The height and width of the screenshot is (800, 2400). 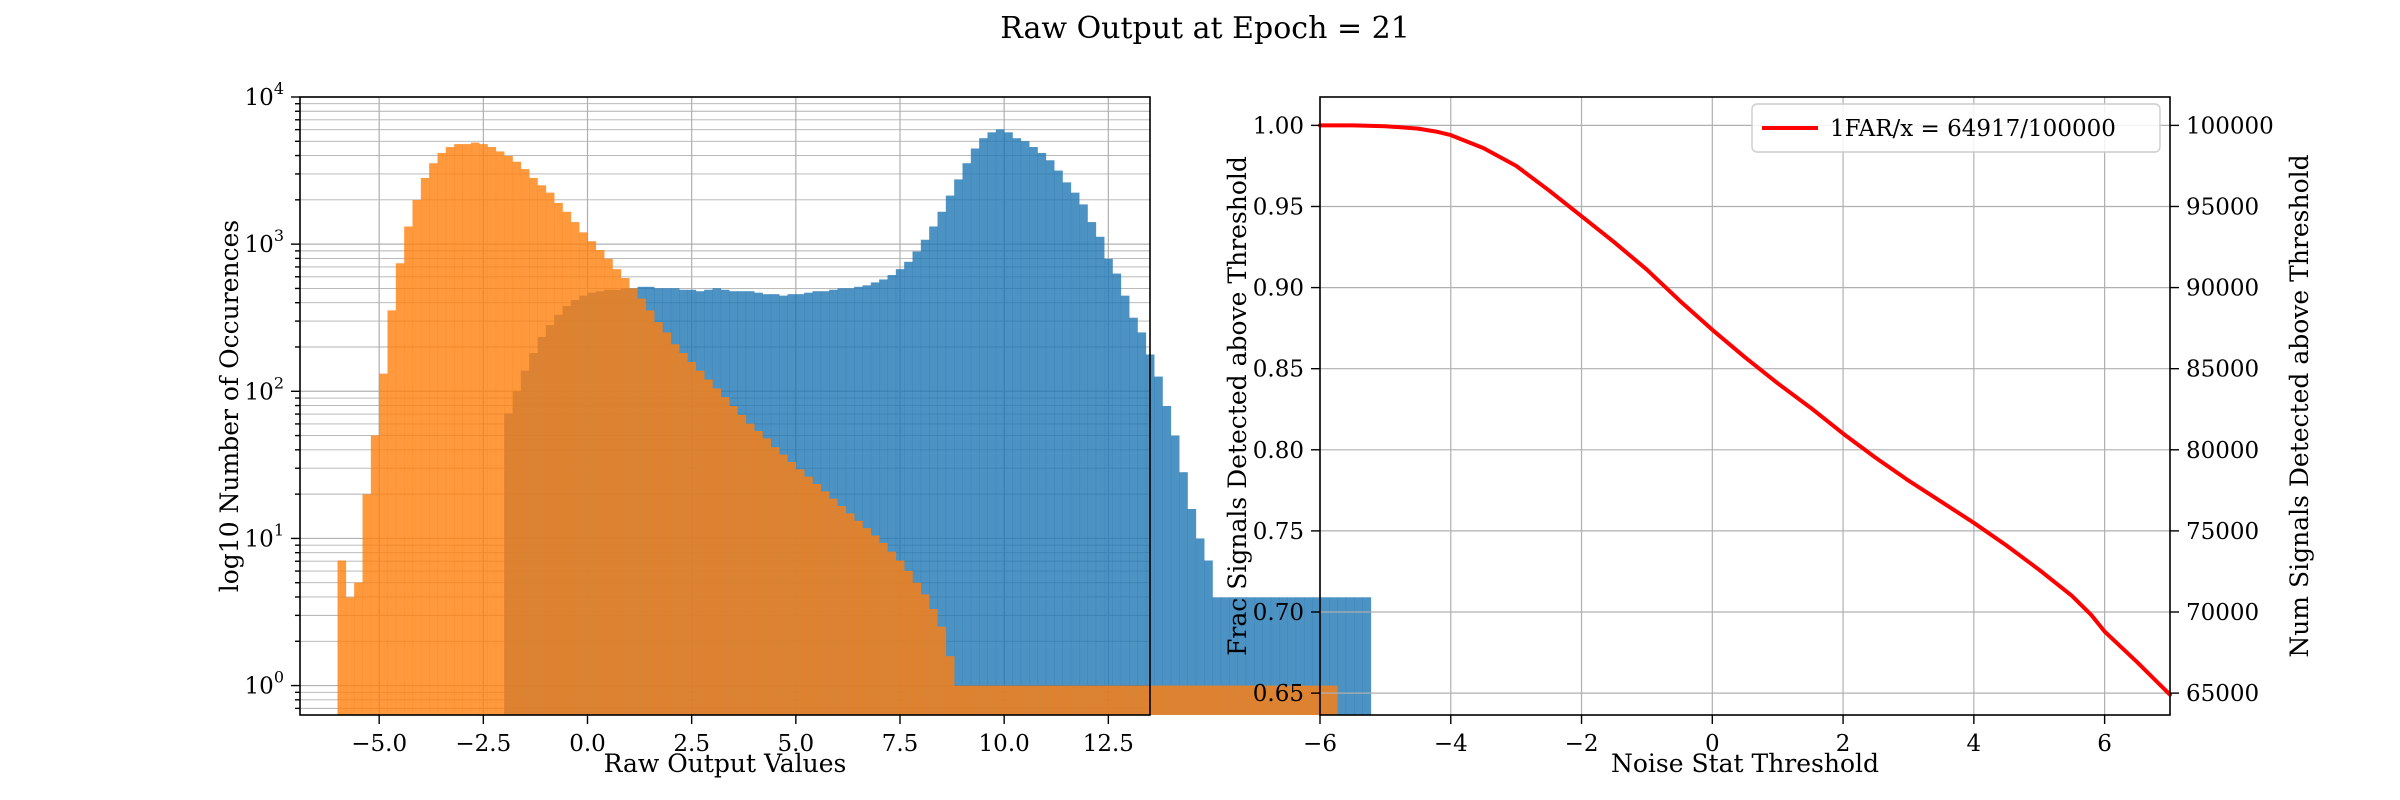 I want to click on legend-label: 1FAR/x = 64917/100000, so click(x=1973, y=129).